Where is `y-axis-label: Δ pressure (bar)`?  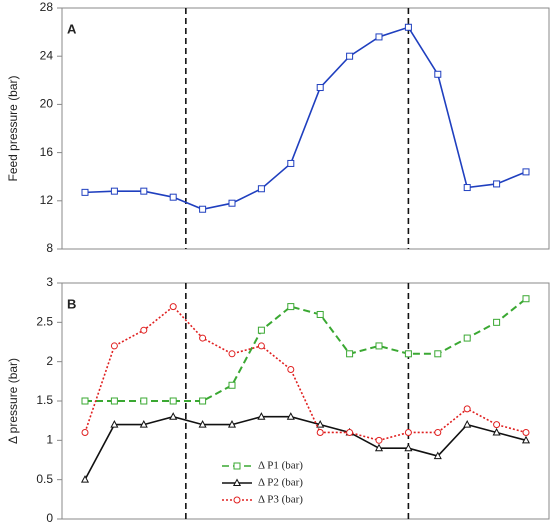
y-axis-label: Δ pressure (bar) is located at coordinates (13, 401).